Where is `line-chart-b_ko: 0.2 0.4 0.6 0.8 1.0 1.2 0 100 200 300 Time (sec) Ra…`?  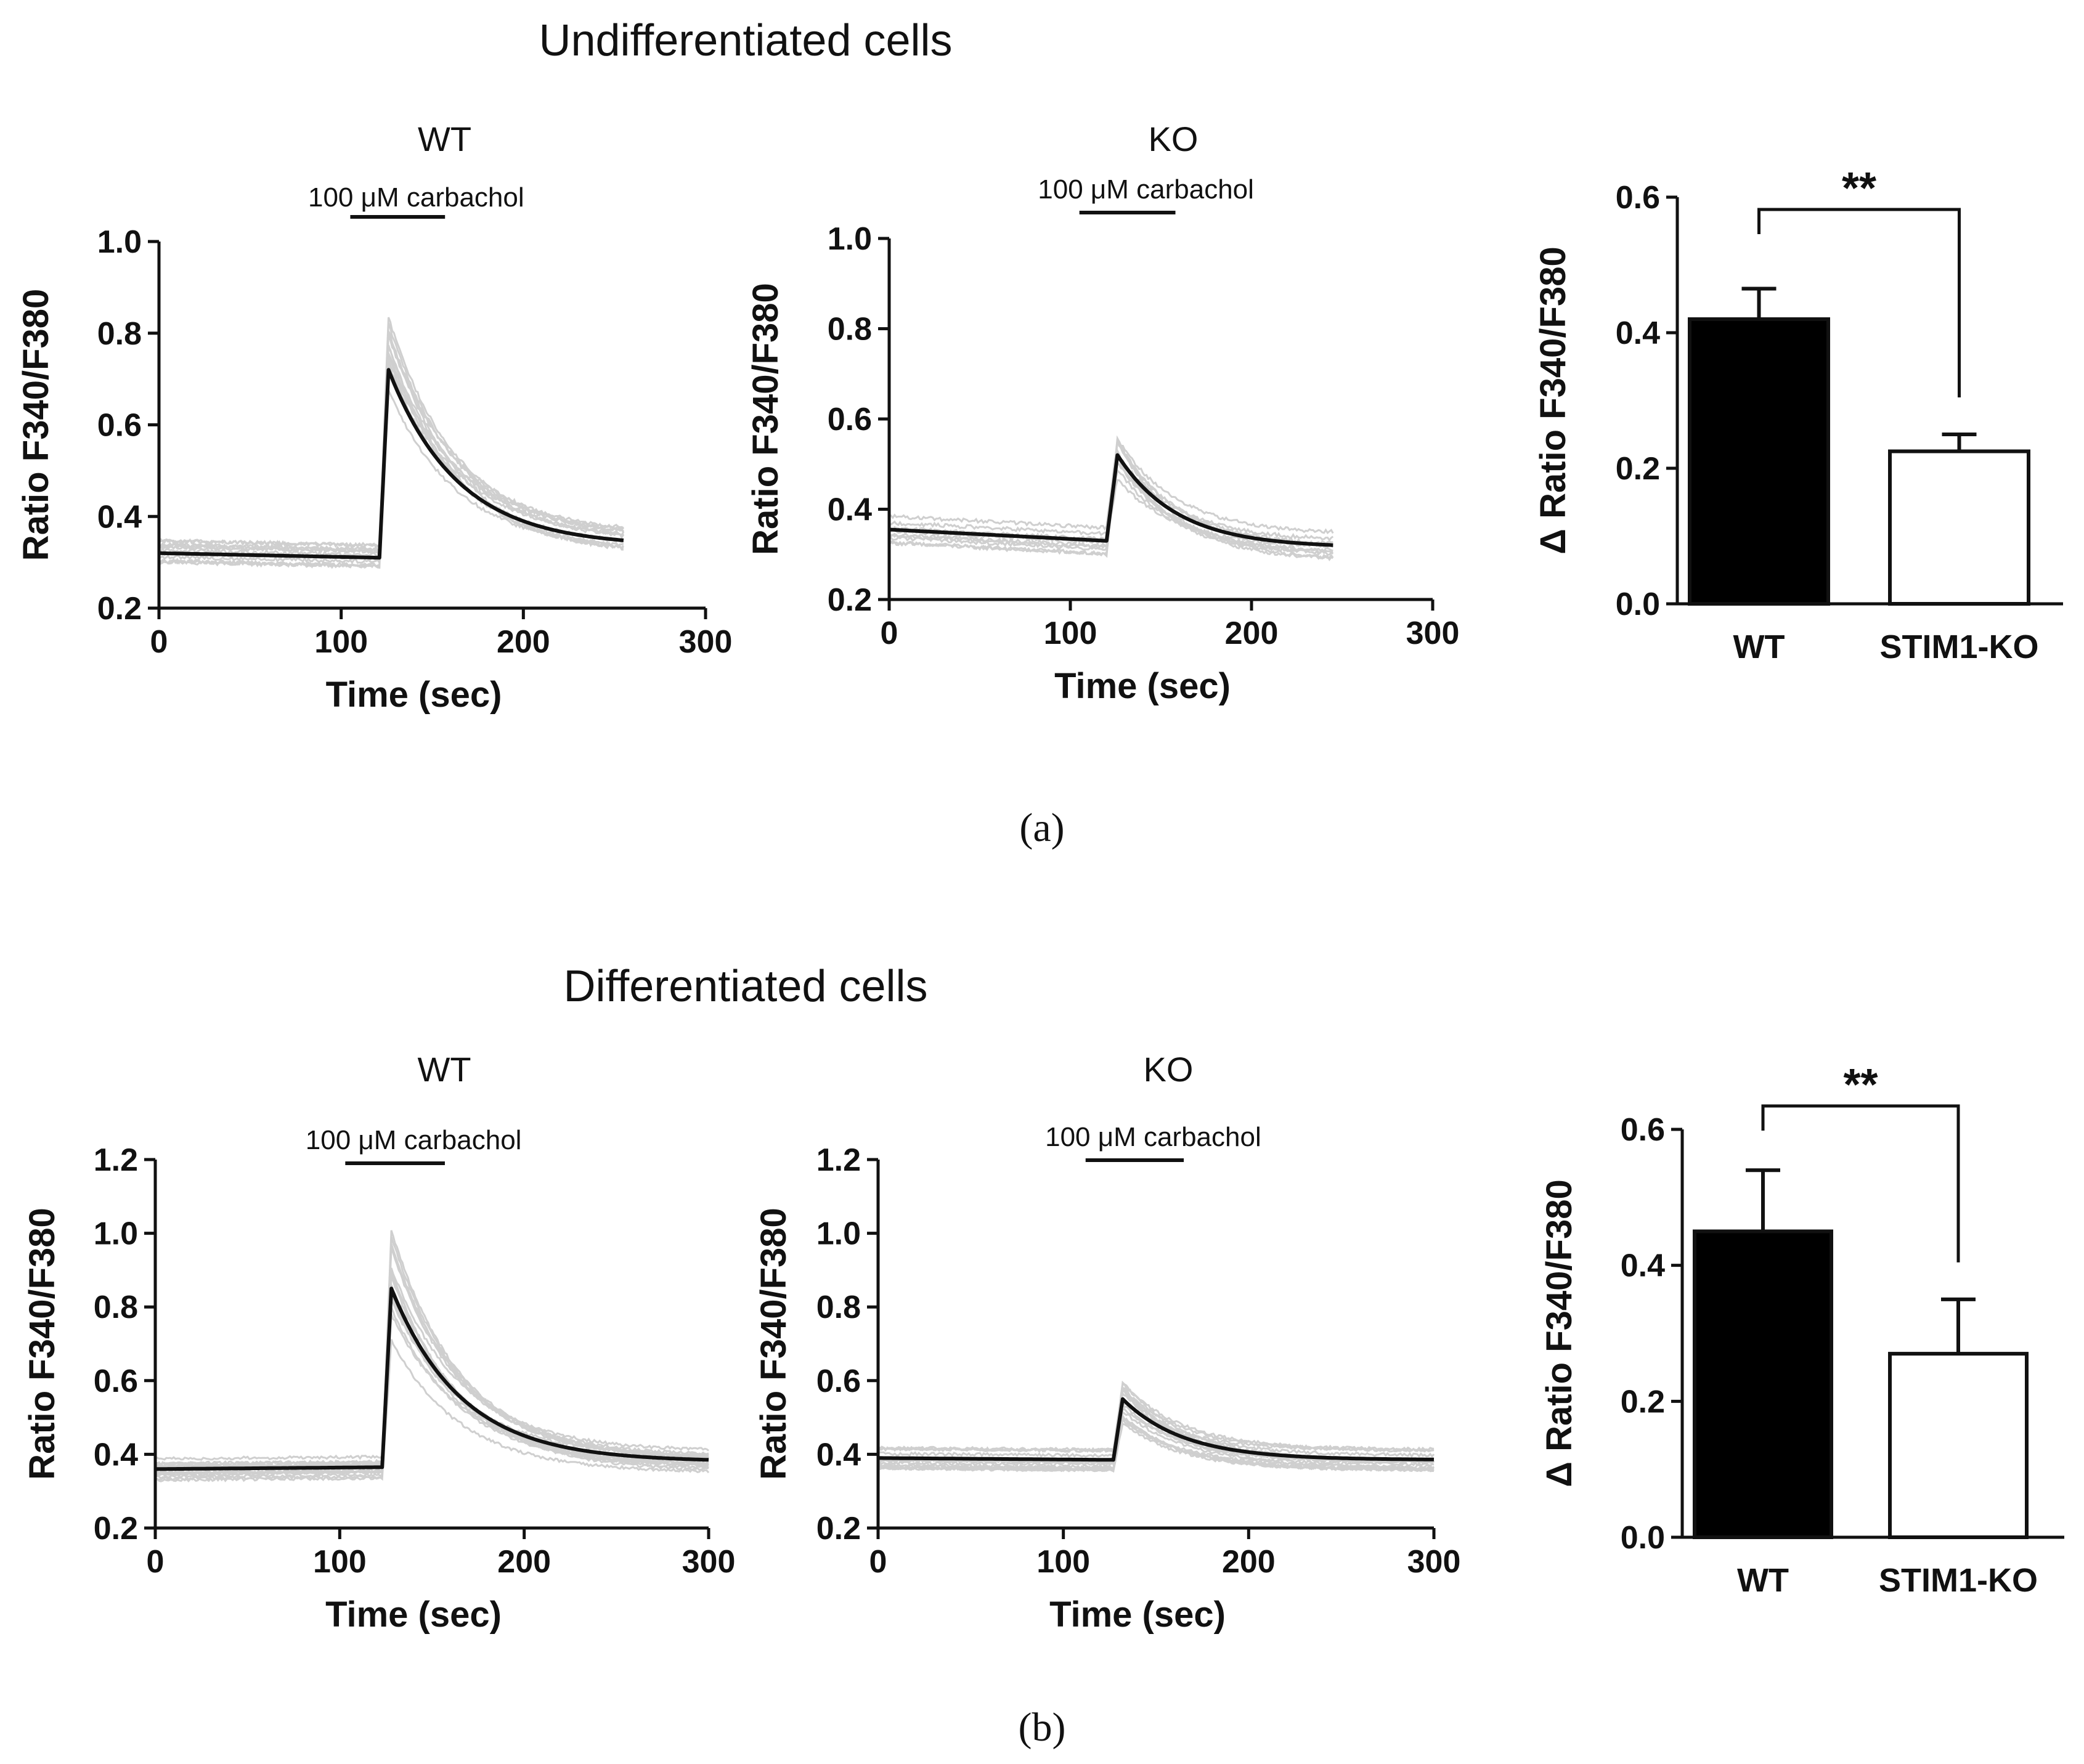
line-chart-b_ko: 0.2 0.4 0.6 0.8 1.0 1.2 0 100 200 300 Time (sec) Ra… is located at coordinates (1107, 1342).